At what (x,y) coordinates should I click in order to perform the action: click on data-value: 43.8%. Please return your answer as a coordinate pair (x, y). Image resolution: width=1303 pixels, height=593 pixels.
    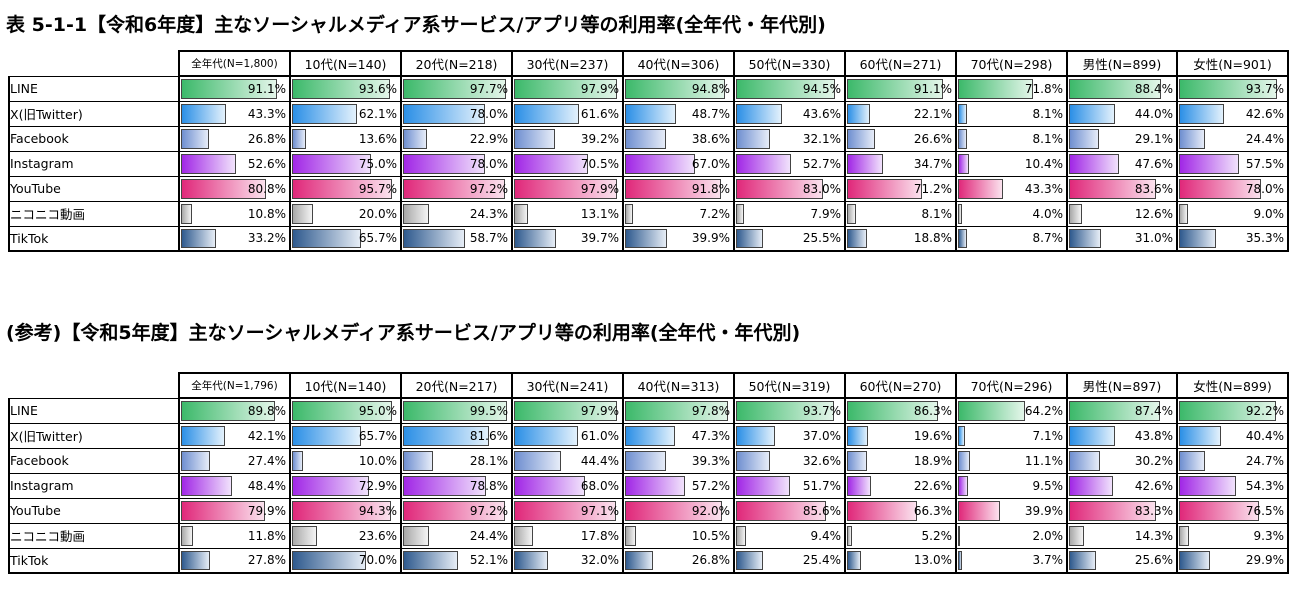
    Looking at the image, I should click on (1153, 435).